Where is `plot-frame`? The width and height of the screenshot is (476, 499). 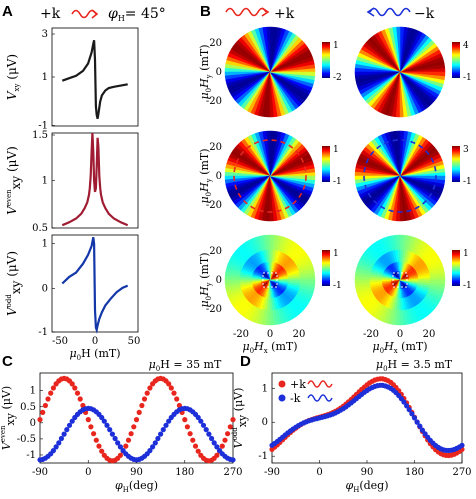 plot-frame is located at coordinates (95, 283).